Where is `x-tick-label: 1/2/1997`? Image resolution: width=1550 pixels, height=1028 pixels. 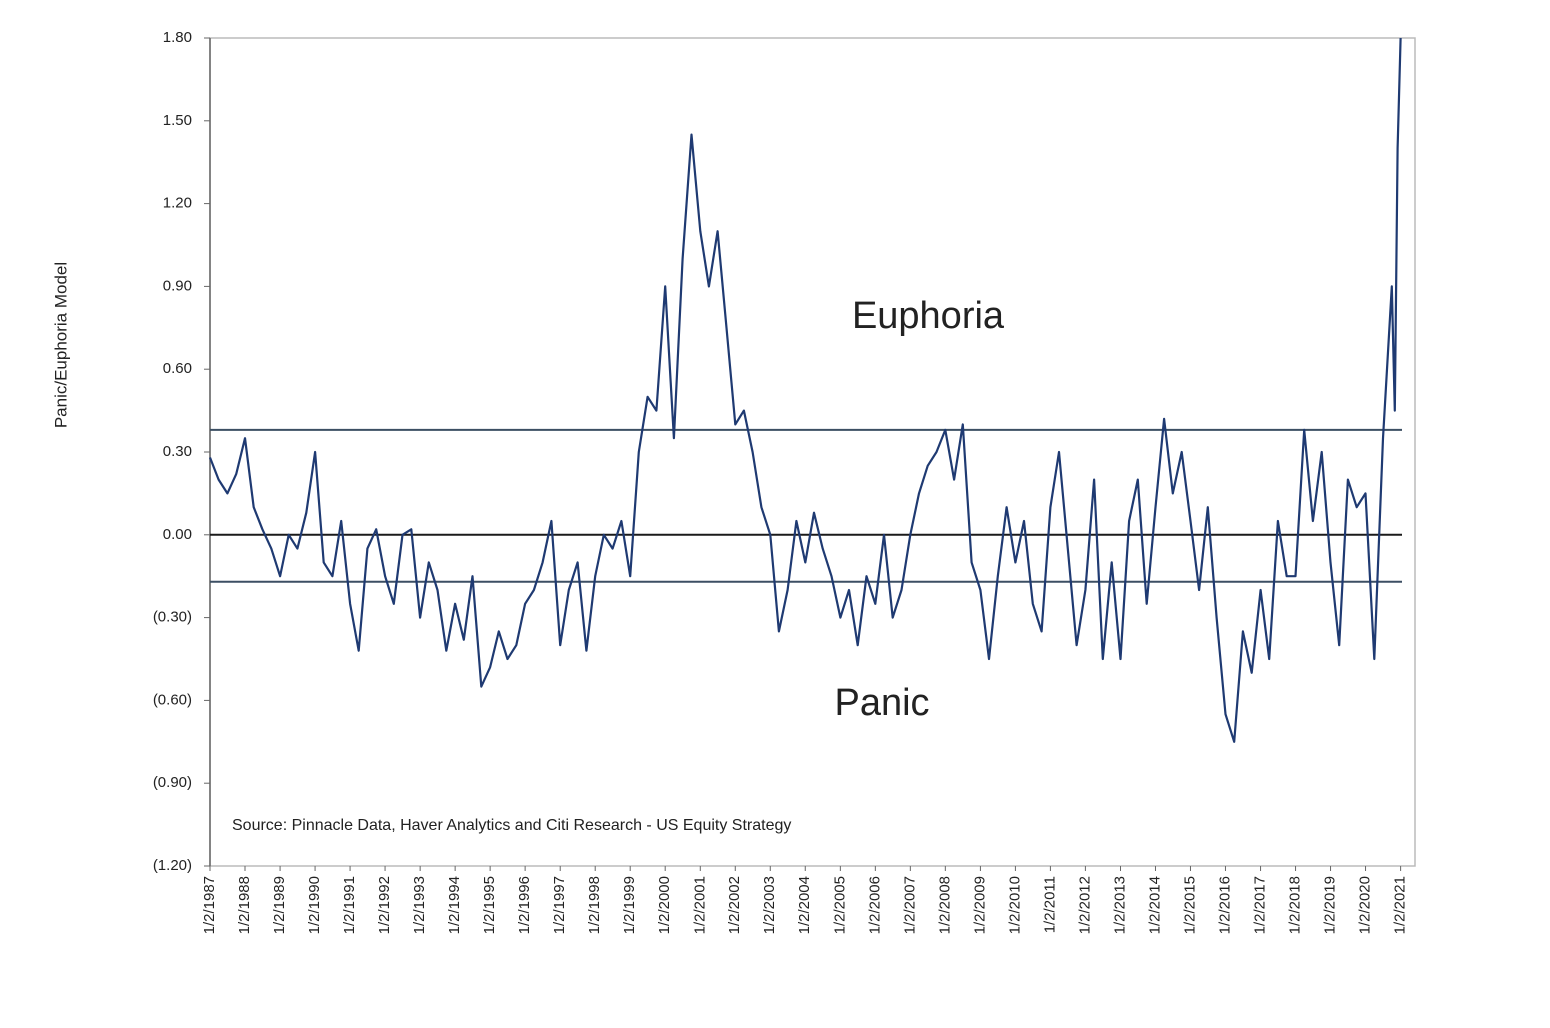 x-tick-label: 1/2/1997 is located at coordinates (559, 905).